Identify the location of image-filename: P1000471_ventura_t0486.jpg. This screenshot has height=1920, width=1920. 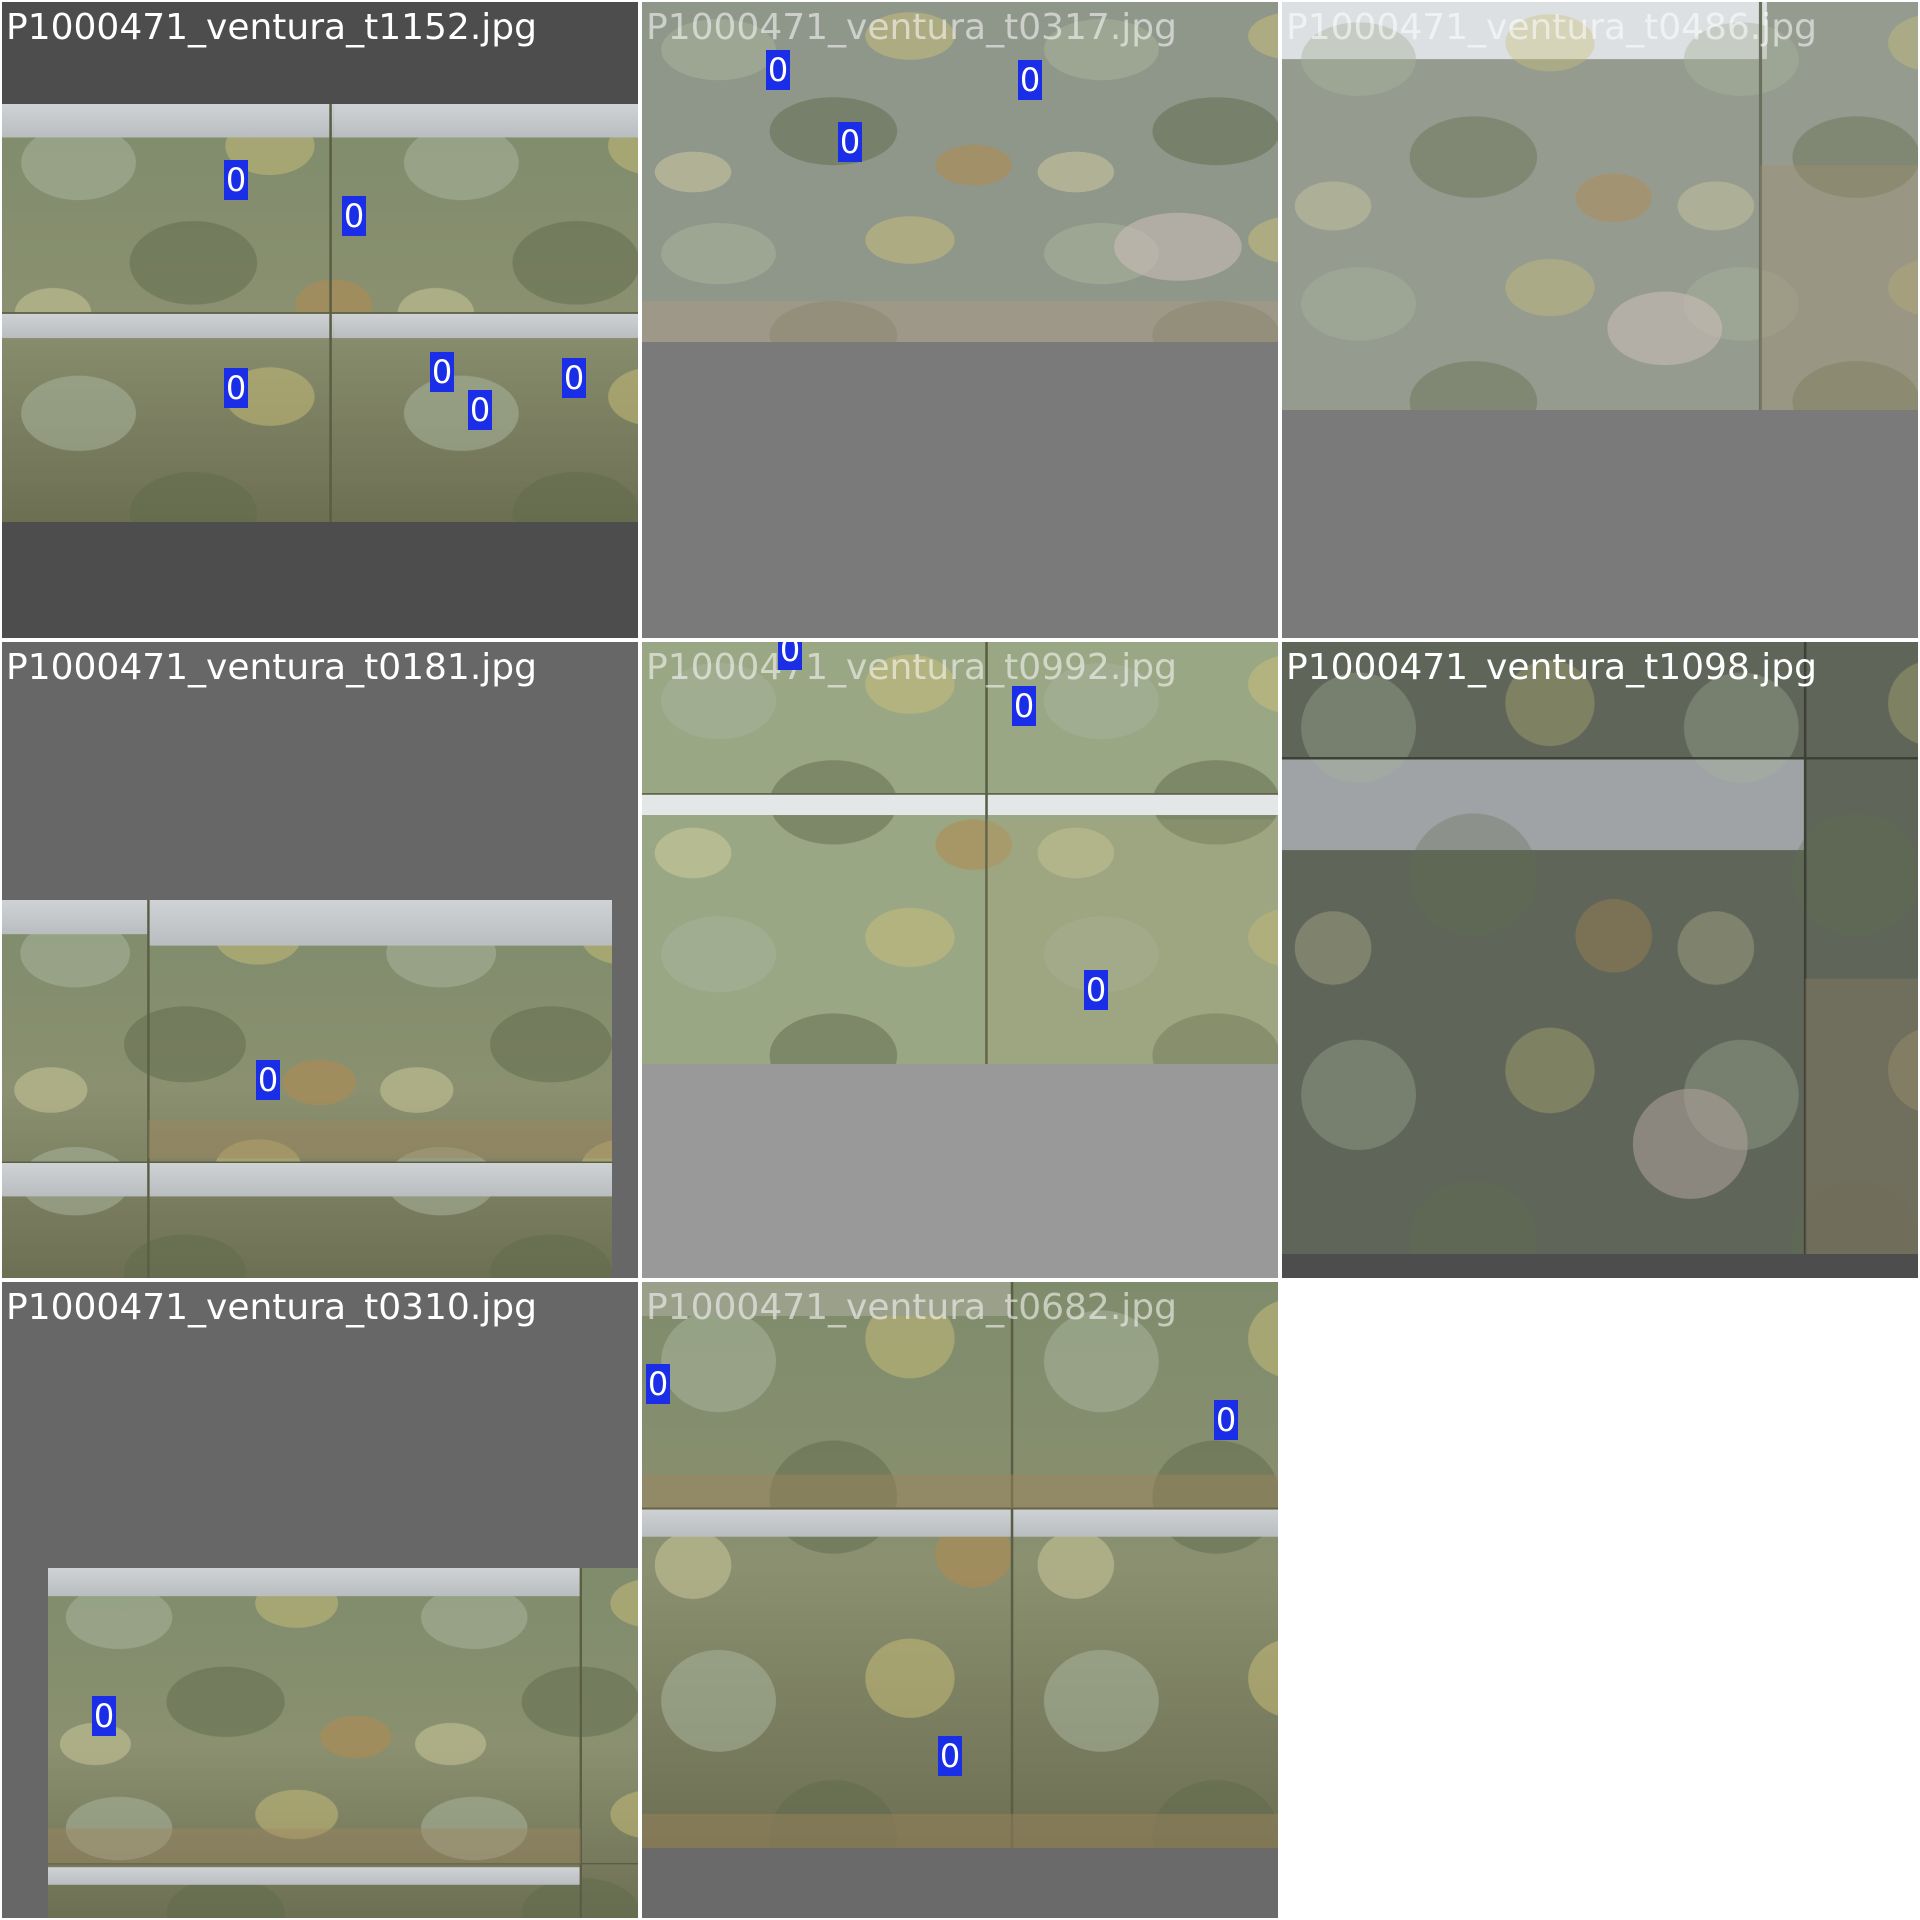
(1551, 27).